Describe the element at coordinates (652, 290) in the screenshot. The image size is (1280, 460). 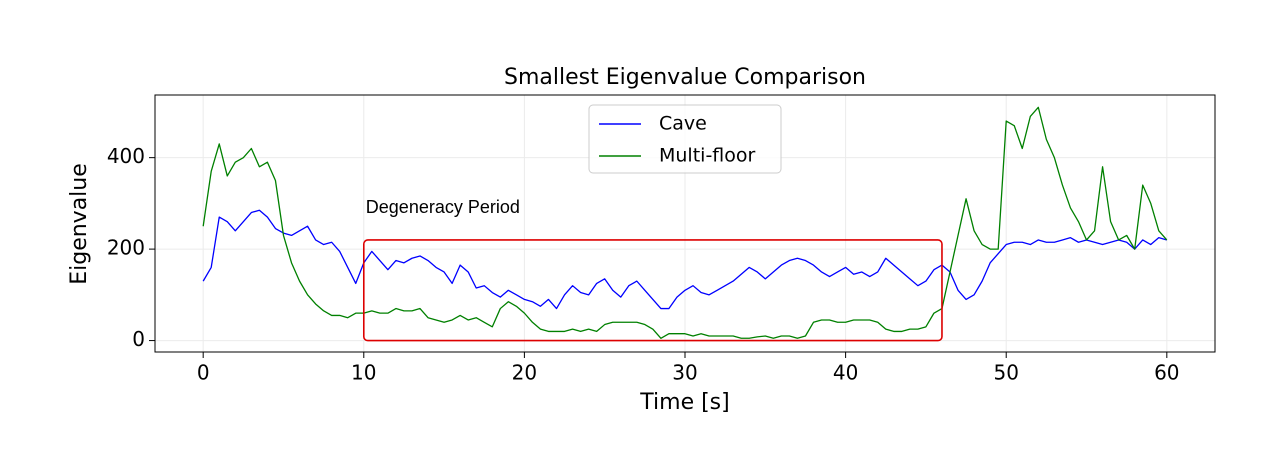
I see `highlight-box` at that location.